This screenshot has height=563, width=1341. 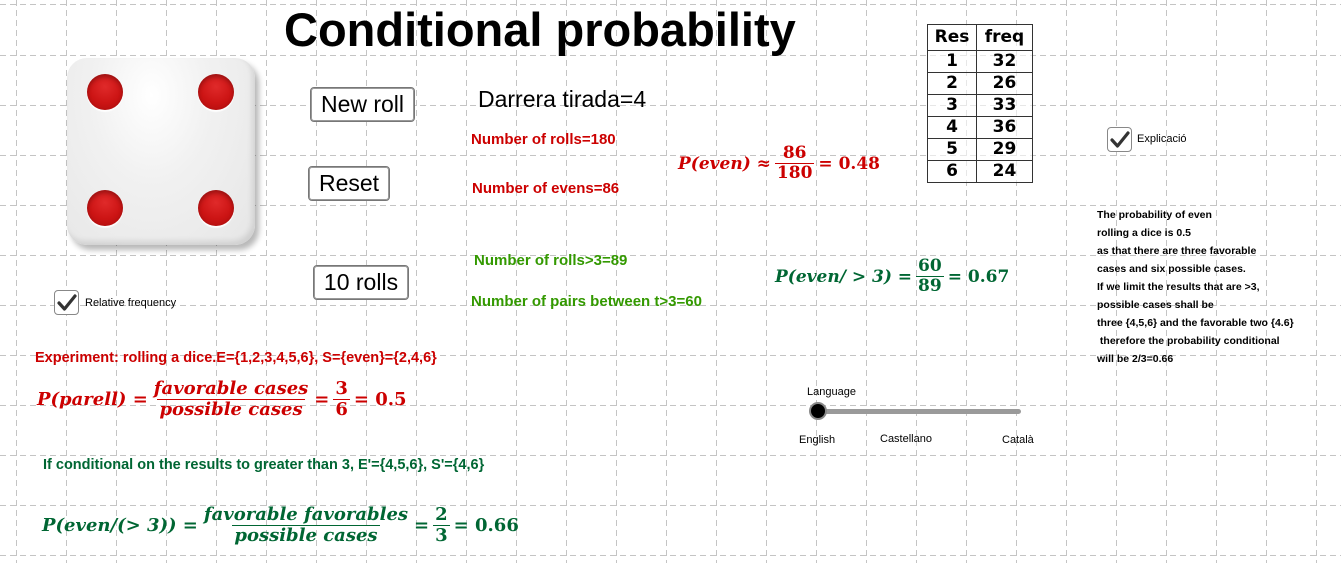 I want to click on freq-cell: 33, so click(x=1004, y=105).